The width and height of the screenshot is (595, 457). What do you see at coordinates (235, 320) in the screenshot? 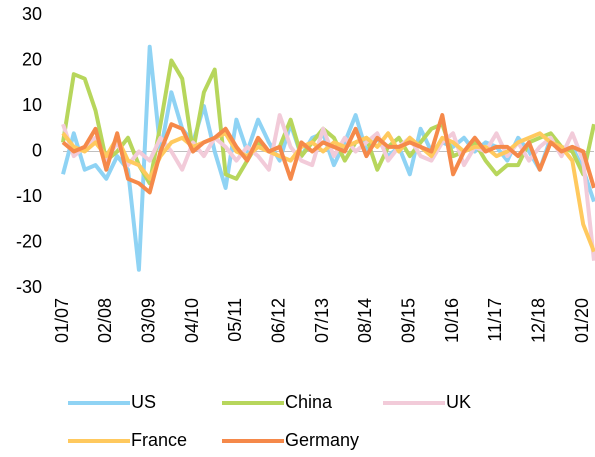
I see `x-tick-label: 05/11` at bounding box center [235, 320].